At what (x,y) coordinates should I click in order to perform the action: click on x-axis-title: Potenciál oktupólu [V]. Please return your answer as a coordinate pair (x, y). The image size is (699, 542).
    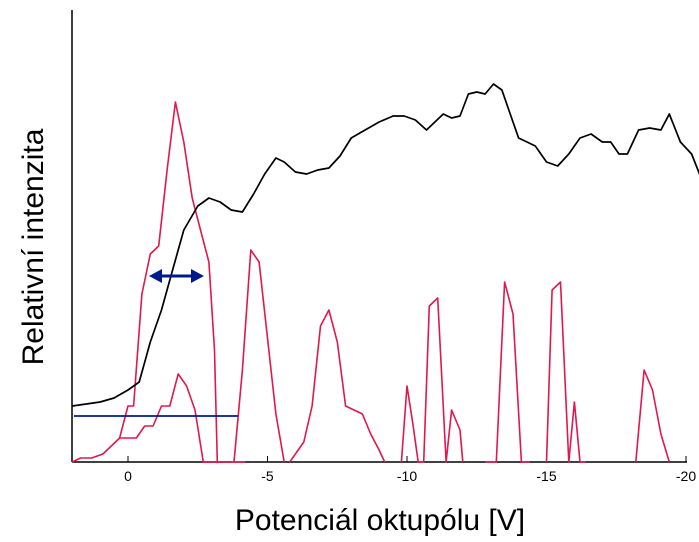
    Looking at the image, I should click on (380, 520).